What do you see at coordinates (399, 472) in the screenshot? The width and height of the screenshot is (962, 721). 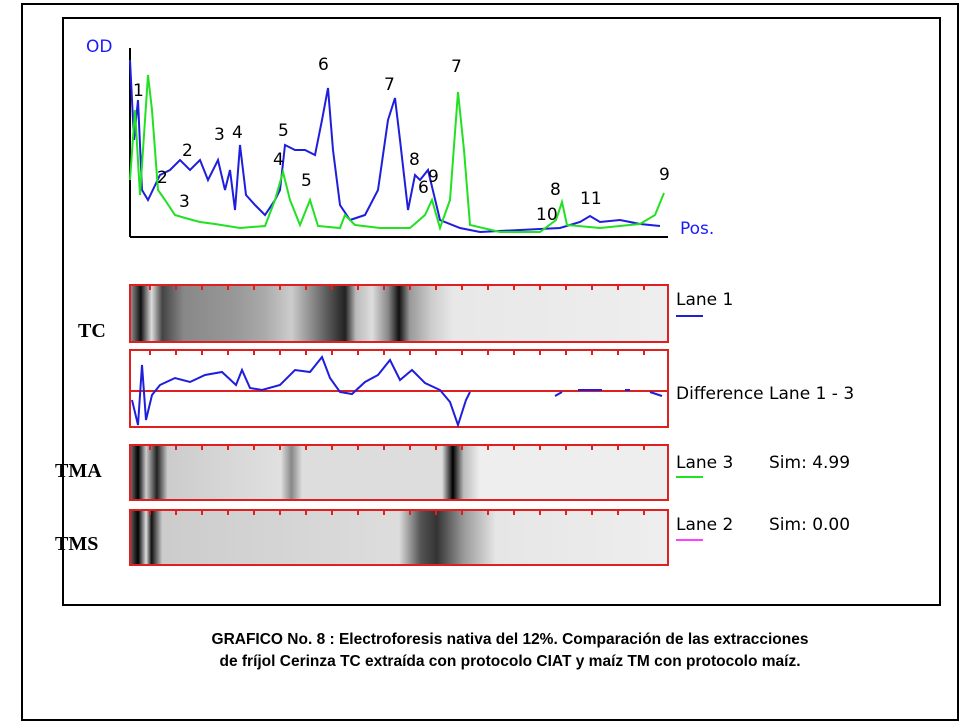 I see `lane-3-gel` at bounding box center [399, 472].